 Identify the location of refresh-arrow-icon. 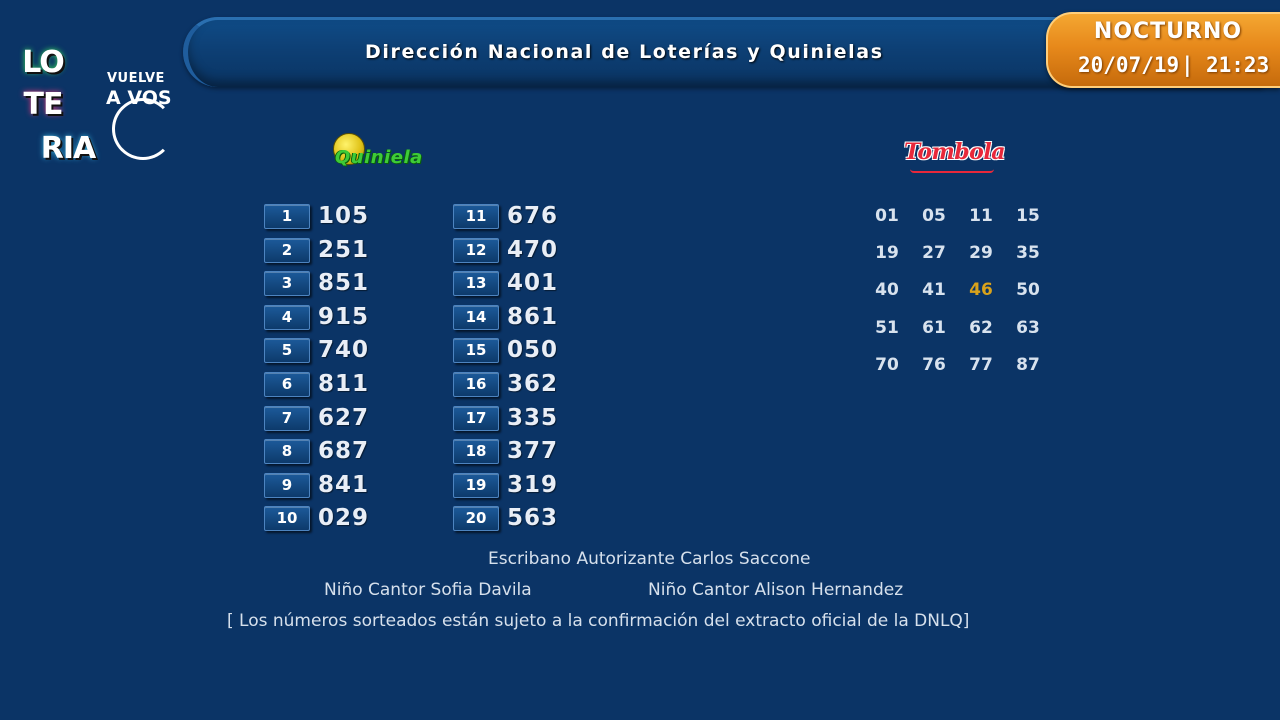
(143, 129).